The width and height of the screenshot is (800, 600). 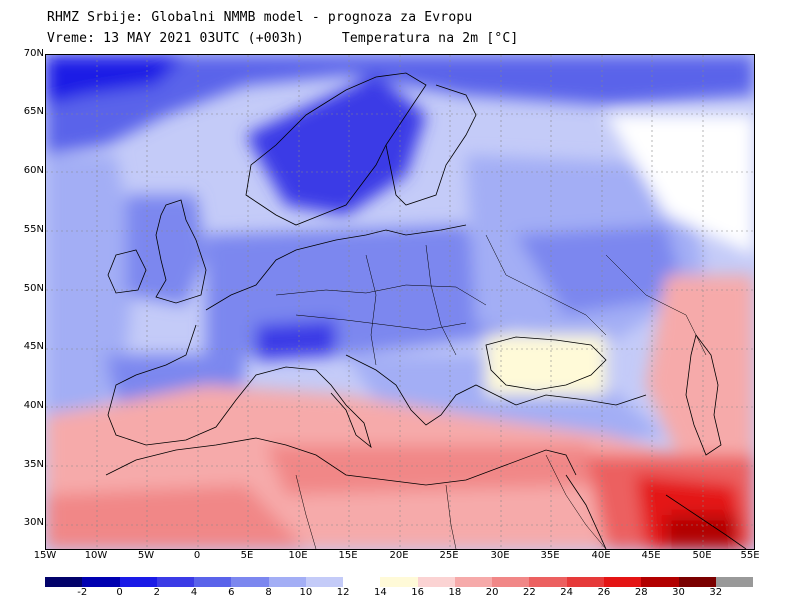 What do you see at coordinates (91, 285) in the screenshot?
I see `atlantic-cool` at bounding box center [91, 285].